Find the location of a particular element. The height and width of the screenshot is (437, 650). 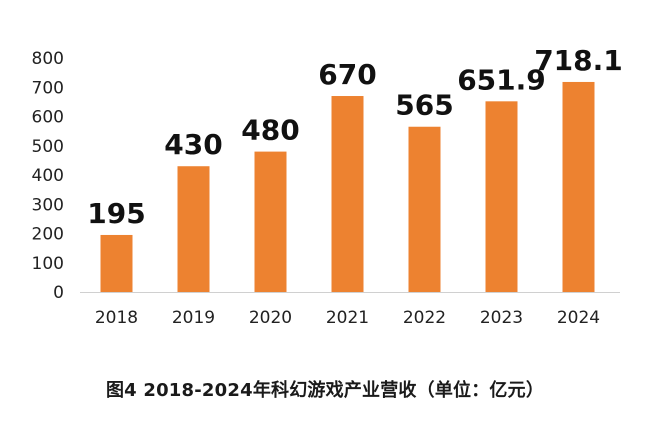

bar-2022 is located at coordinates (424, 209).